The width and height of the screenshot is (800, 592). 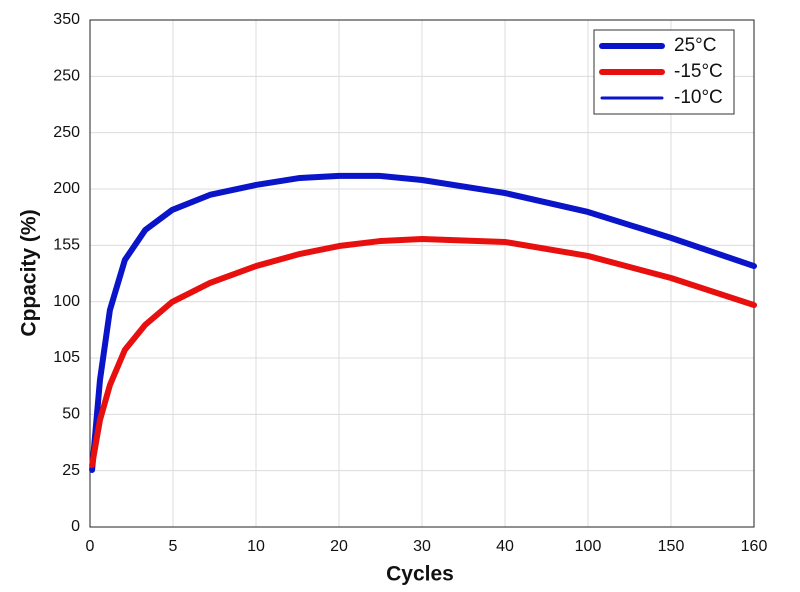 I want to click on x-tick-label: 150, so click(x=671, y=546).